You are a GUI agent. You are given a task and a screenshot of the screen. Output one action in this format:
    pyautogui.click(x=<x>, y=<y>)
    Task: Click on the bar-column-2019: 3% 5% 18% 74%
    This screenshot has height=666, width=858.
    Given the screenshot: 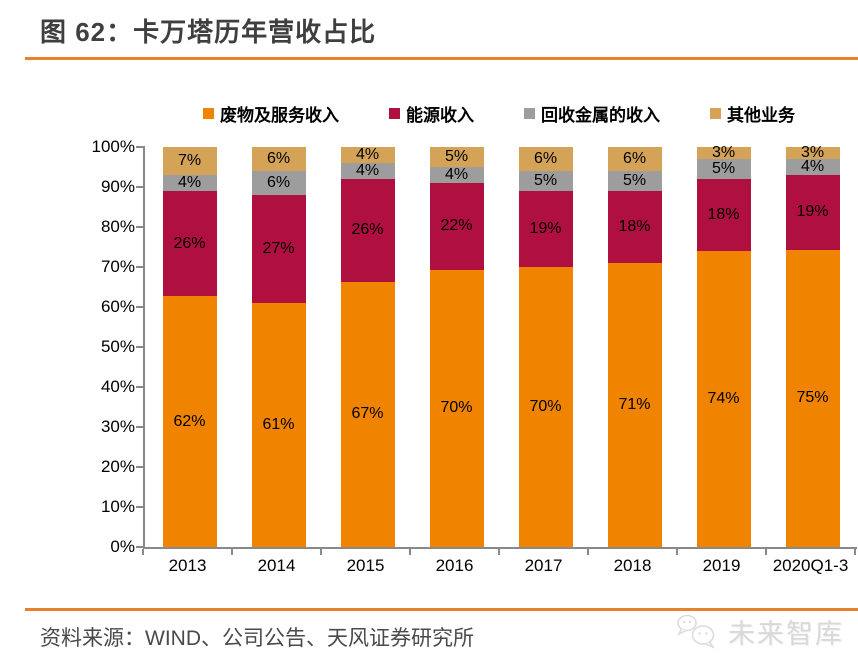 What is the action you would take?
    pyautogui.click(x=723, y=345)
    